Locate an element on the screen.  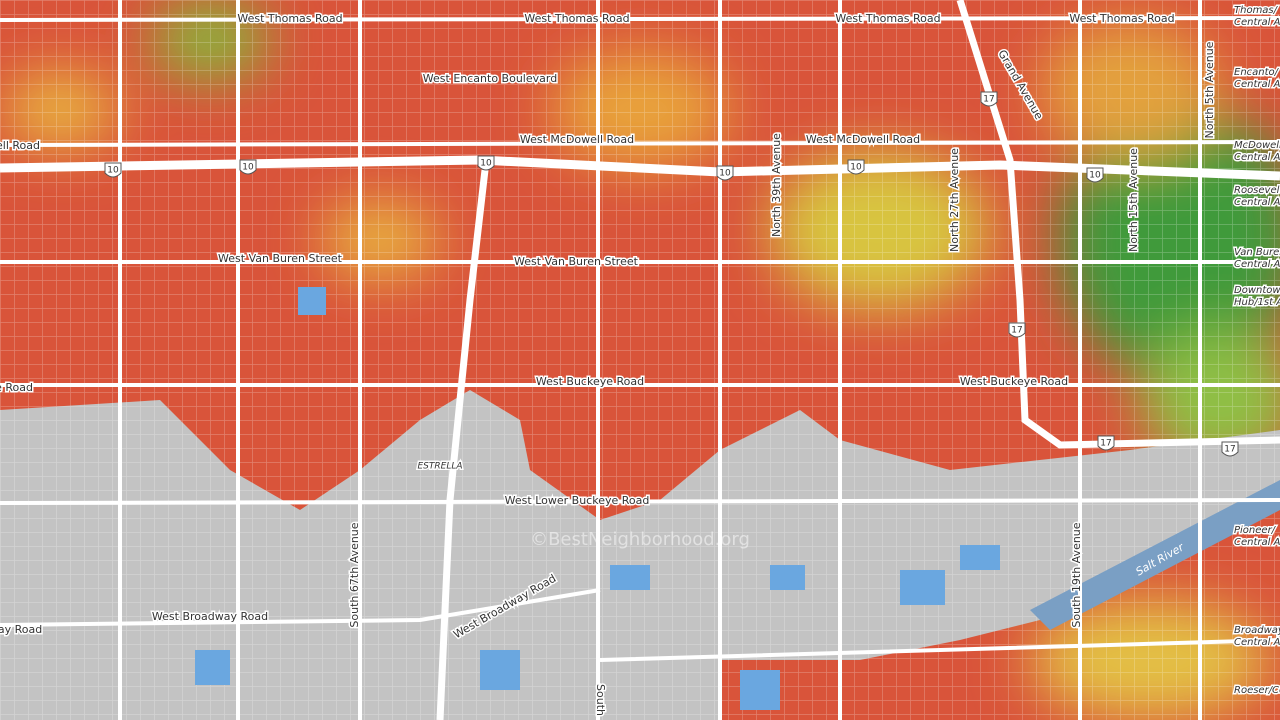
street-label: South is located at coordinates (600, 700).